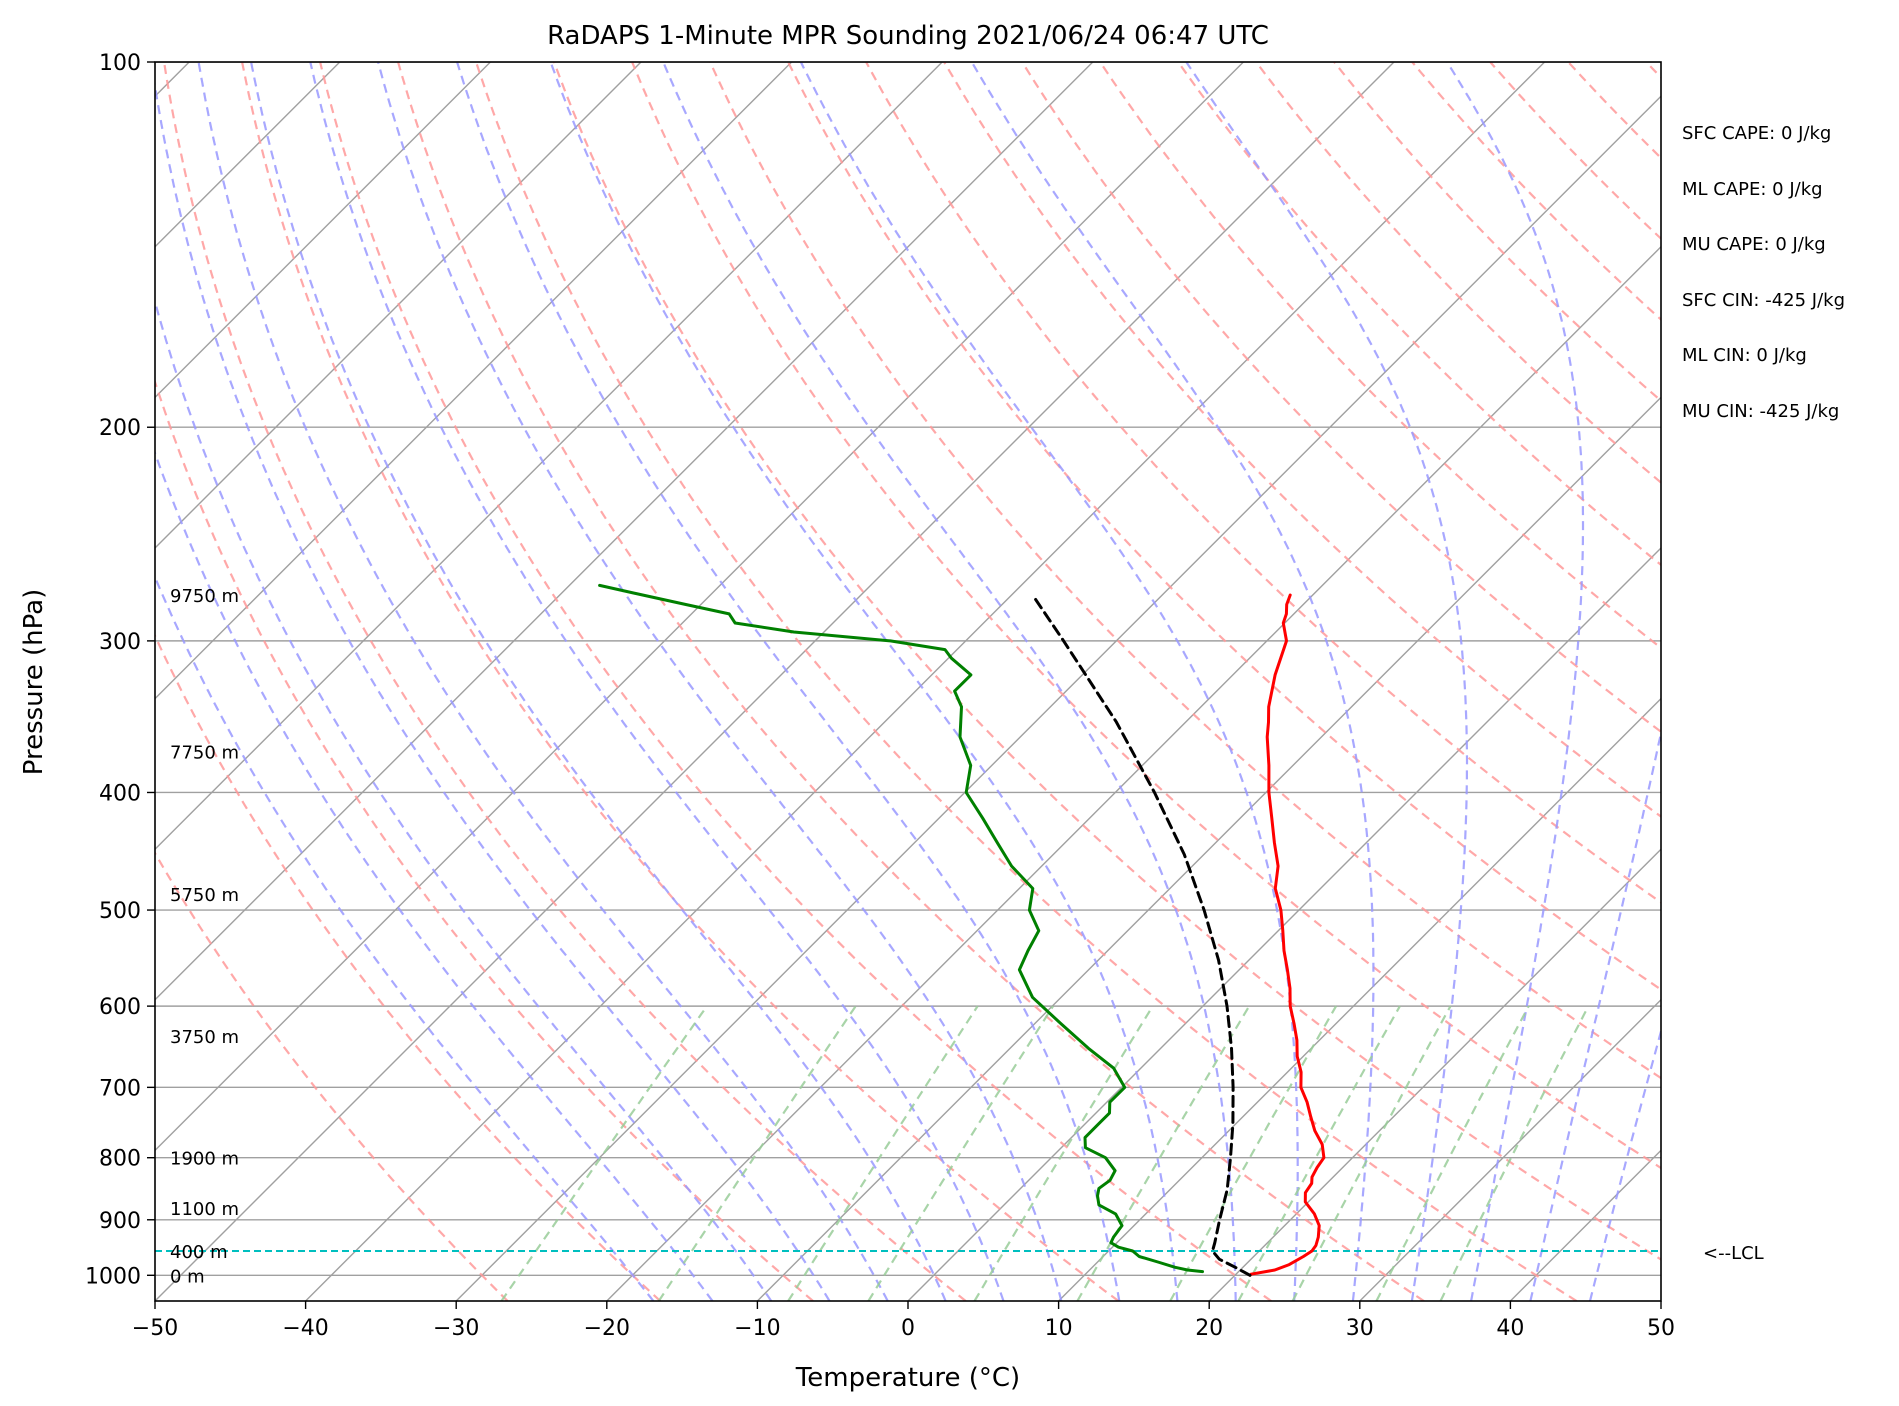  What do you see at coordinates (1761, 411) in the screenshot?
I see `mu-cin-text: MU CIN: -425 J/kg` at bounding box center [1761, 411].